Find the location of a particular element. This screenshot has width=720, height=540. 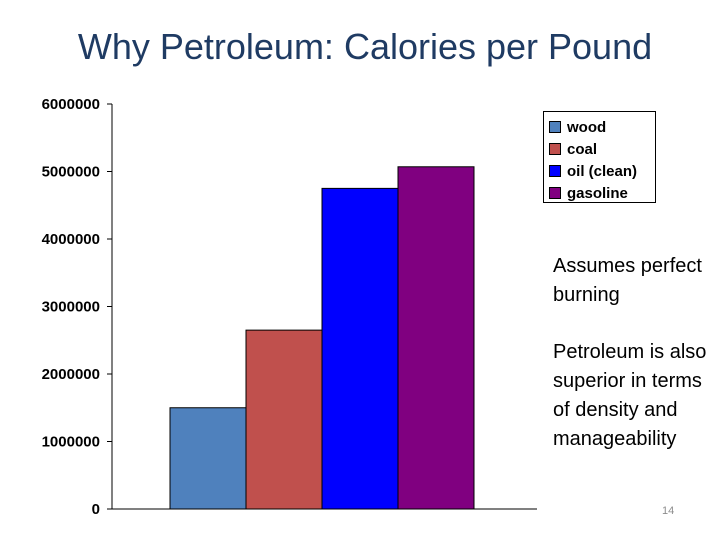

legend-label-oil: oil (clean) is located at coordinates (602, 171).